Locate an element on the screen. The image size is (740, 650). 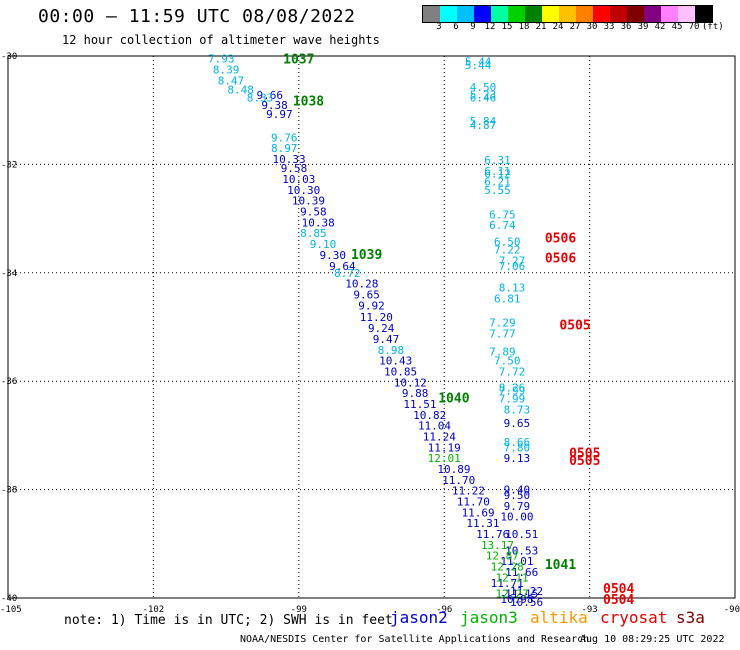
wave-height-label: 9.76 is located at coordinates (284, 137).